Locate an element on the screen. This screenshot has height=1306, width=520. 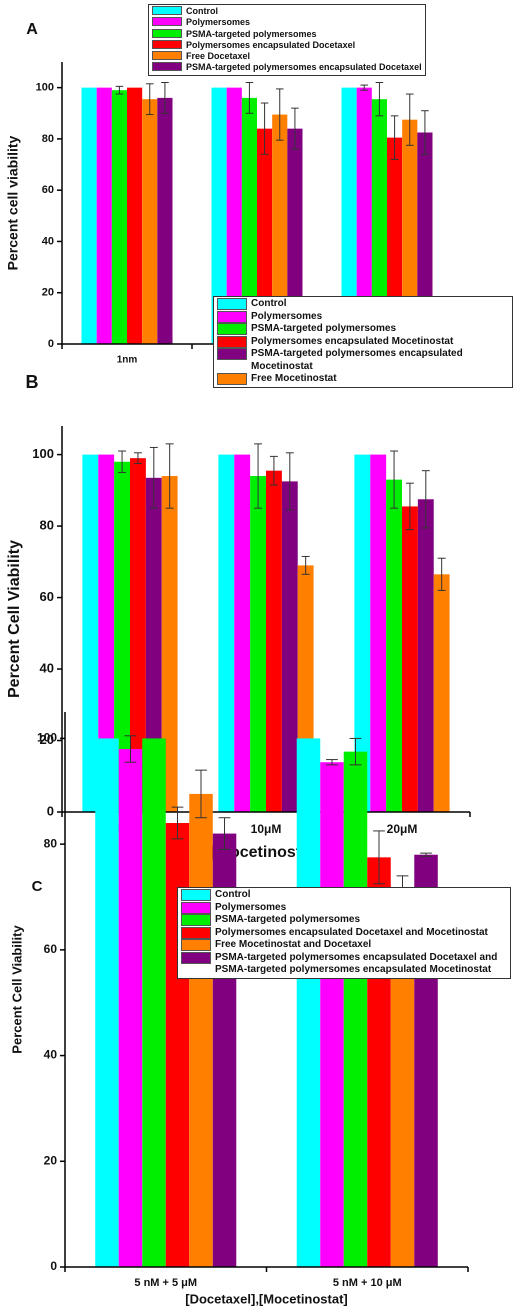
x-tick-label: 5 nM + 10 μM is located at coordinates (367, 1283).